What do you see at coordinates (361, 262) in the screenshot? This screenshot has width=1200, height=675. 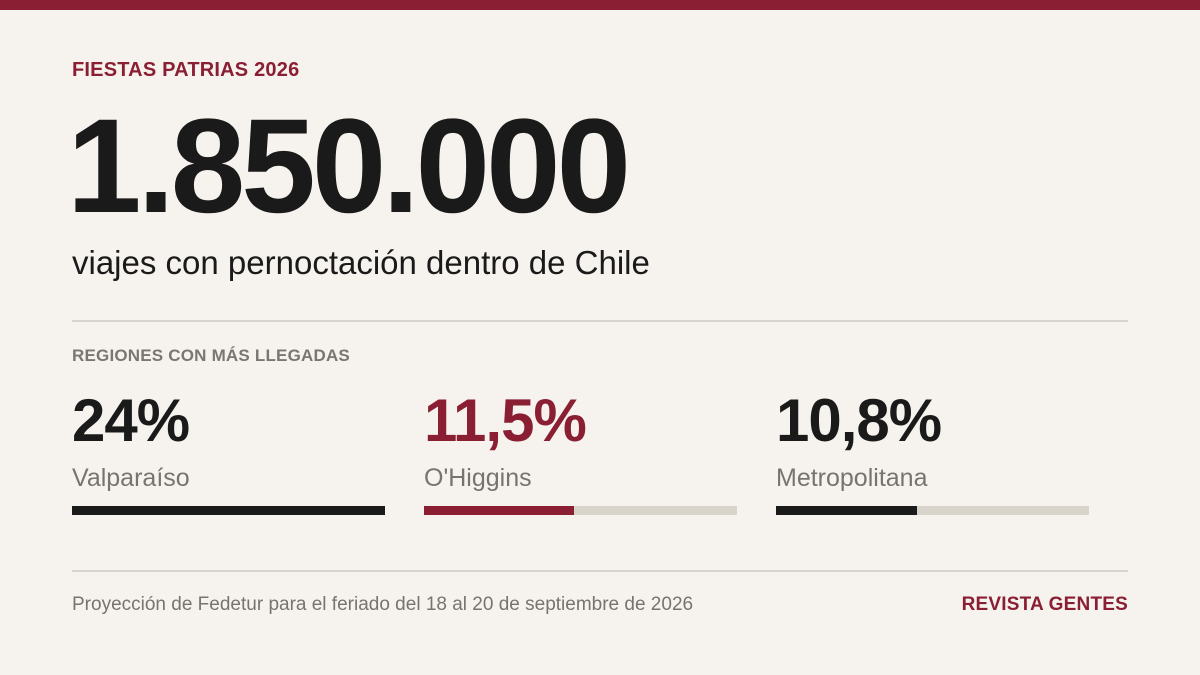 I see `headline-description: viajes con pernoctación dentro de Chile` at bounding box center [361, 262].